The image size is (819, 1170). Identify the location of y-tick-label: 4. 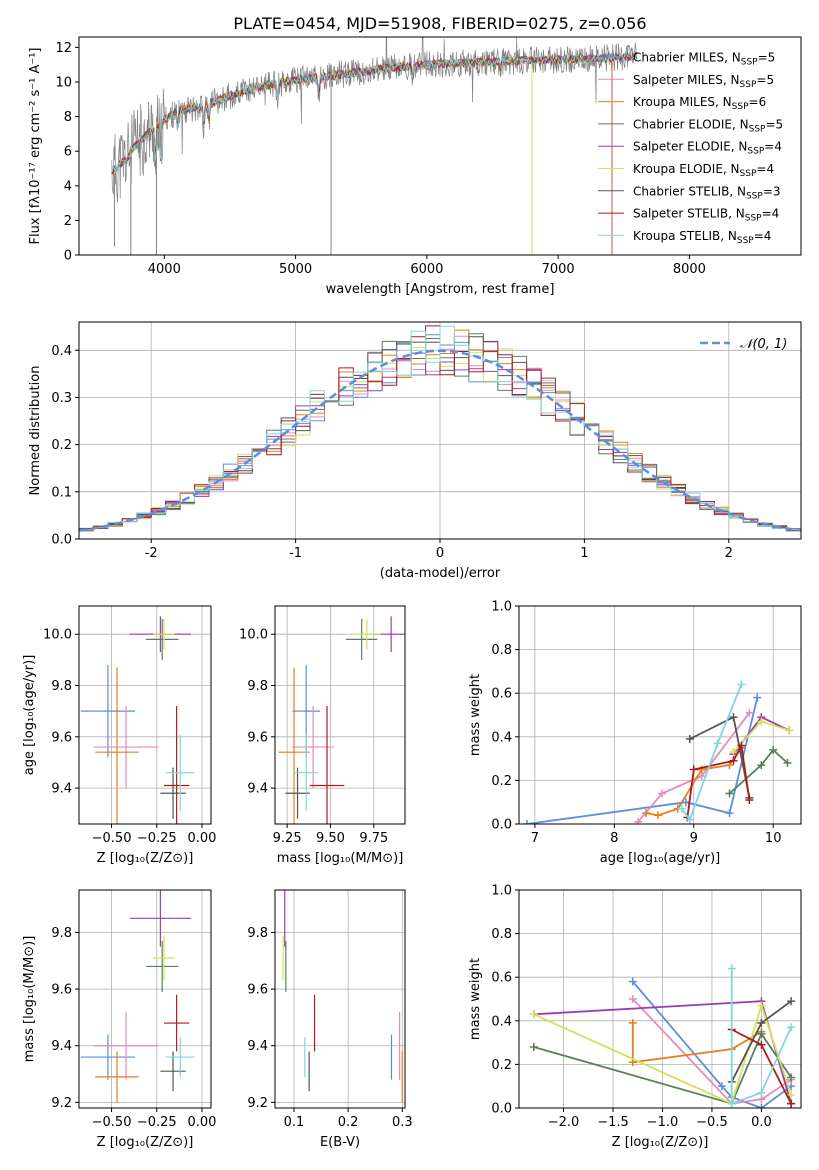
(68, 186).